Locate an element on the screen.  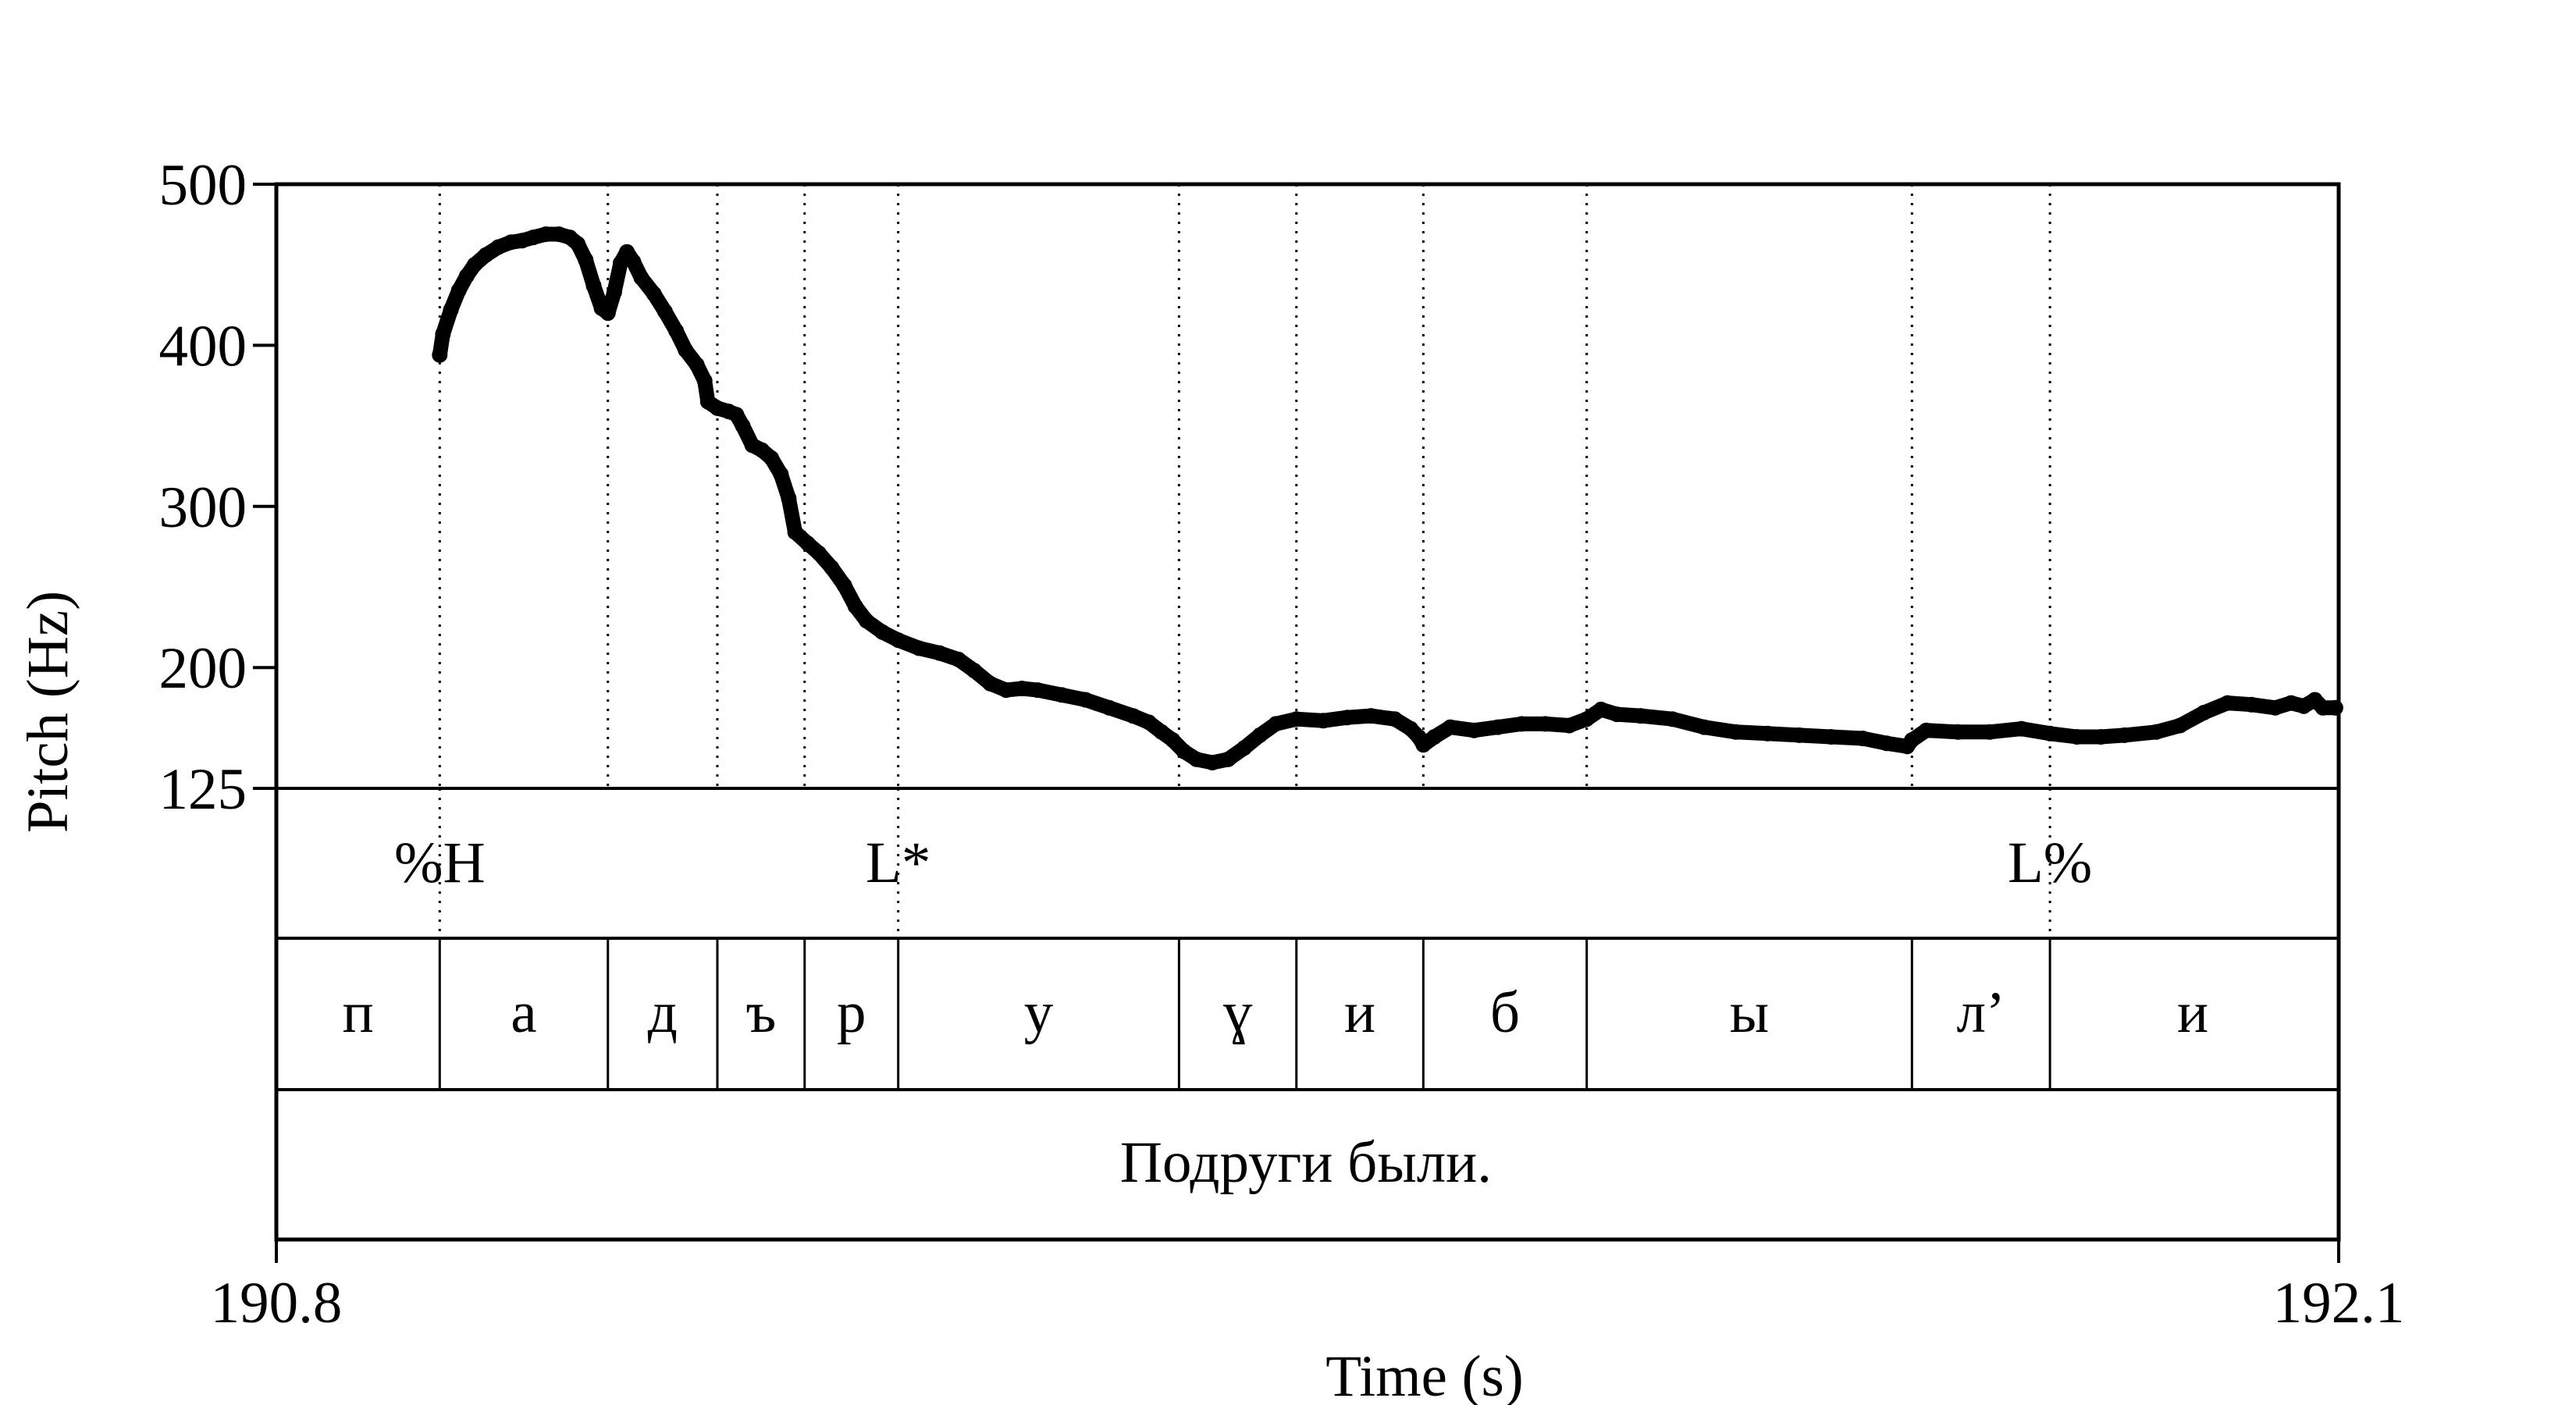
segment-label: б is located at coordinates (1505, 1013).